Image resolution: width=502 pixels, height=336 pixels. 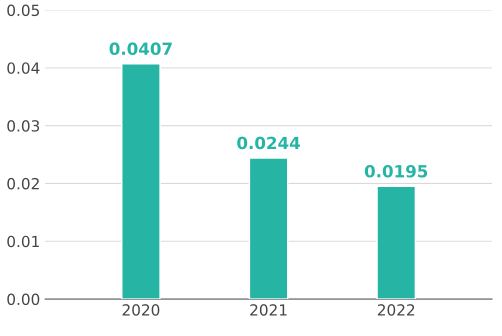 I want to click on y-tick-label: 0.05, so click(x=23, y=10).